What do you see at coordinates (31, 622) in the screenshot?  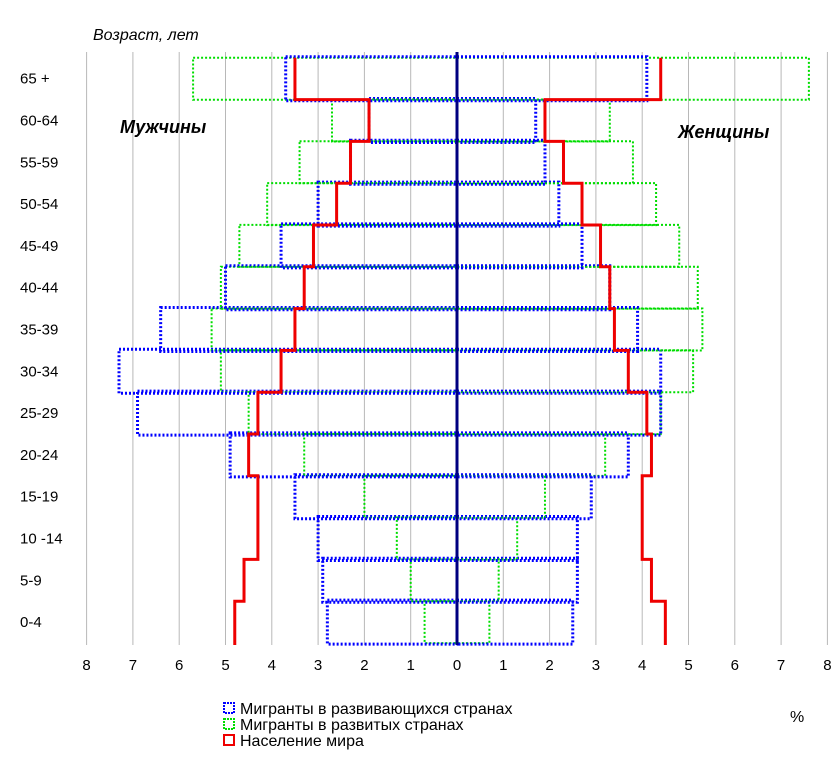 I see `y-tick-label: 0-4` at bounding box center [31, 622].